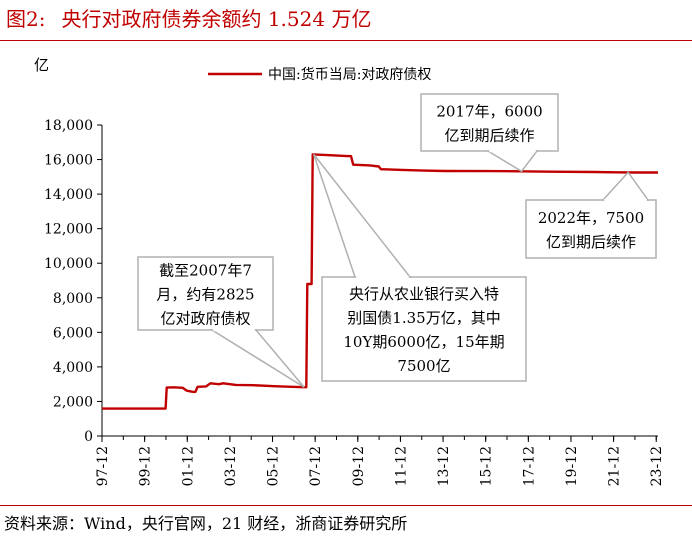 This screenshot has height=536, width=692. What do you see at coordinates (68, 161) in the screenshot?
I see `y-tick-label: 16,000` at bounding box center [68, 161].